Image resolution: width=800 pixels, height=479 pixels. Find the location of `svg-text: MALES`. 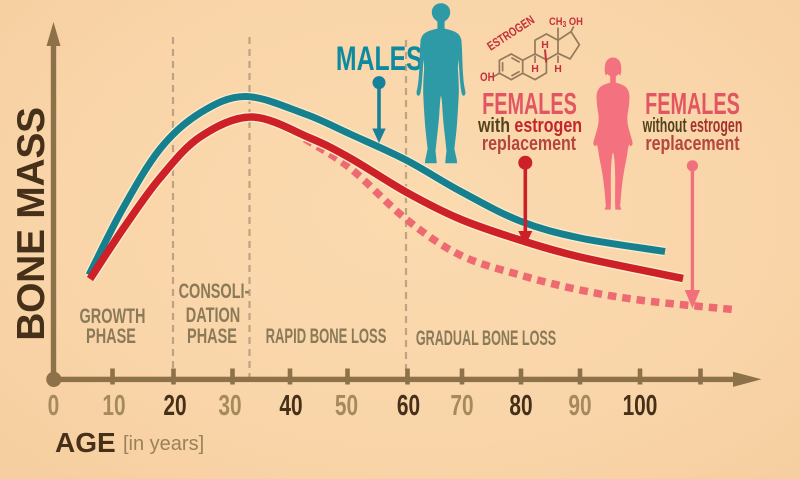

svg-text: MALES is located at coordinates (379, 59).